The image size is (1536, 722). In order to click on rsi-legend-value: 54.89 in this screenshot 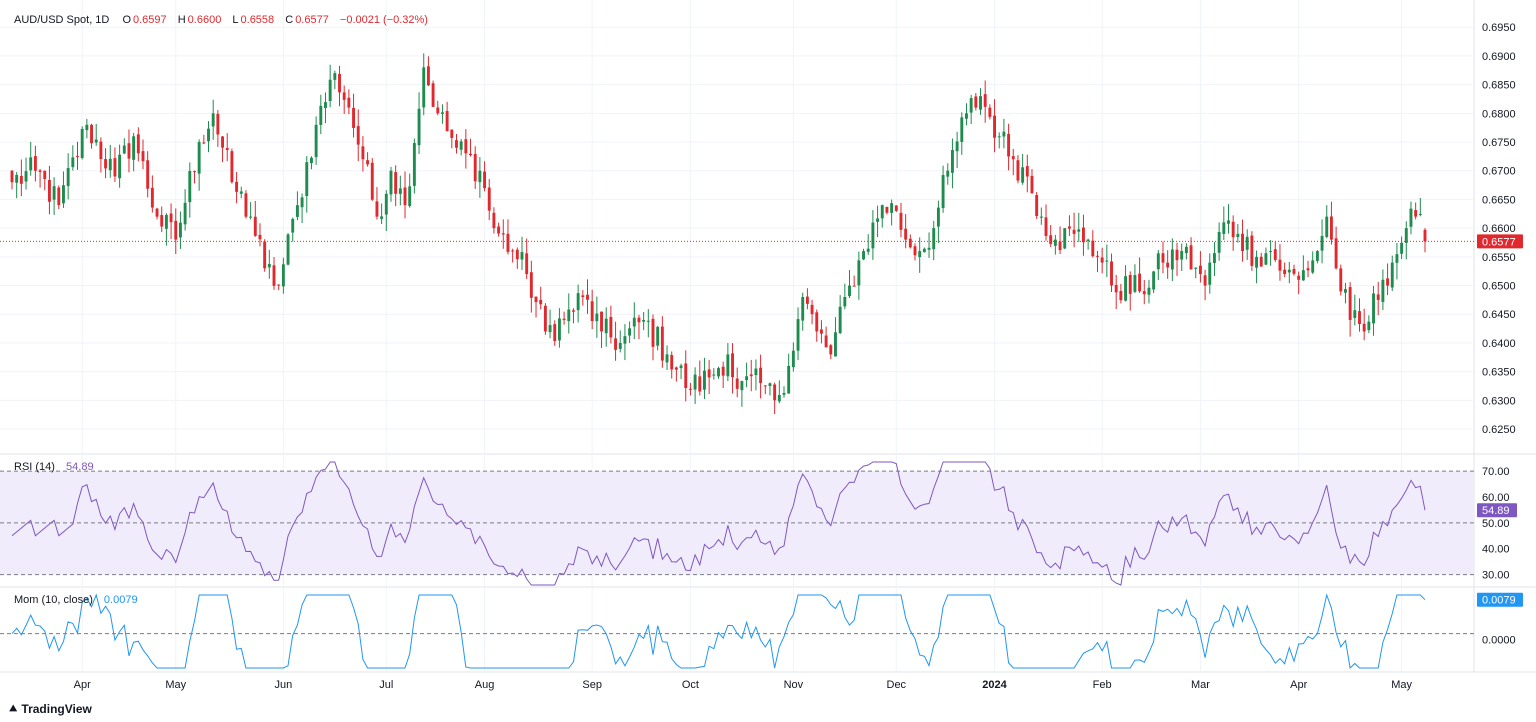, I will do `click(80, 467)`.